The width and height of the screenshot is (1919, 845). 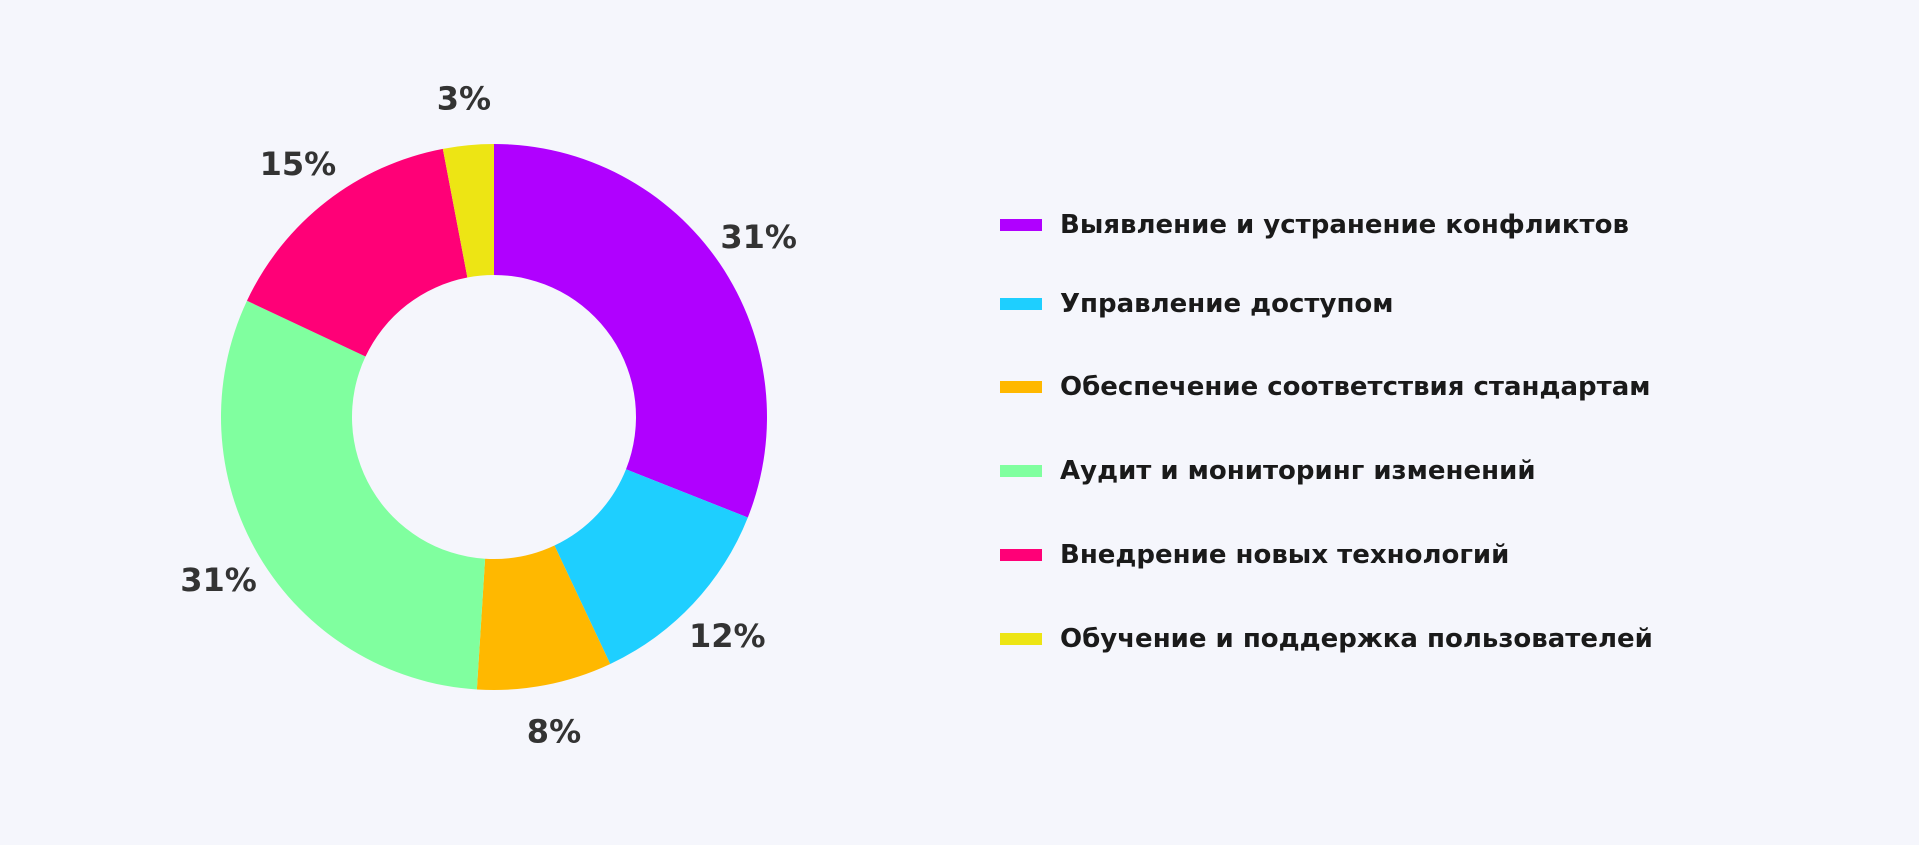 What do you see at coordinates (1356, 639) in the screenshot?
I see `legend-label: Обучение и поддержка пользователей` at bounding box center [1356, 639].